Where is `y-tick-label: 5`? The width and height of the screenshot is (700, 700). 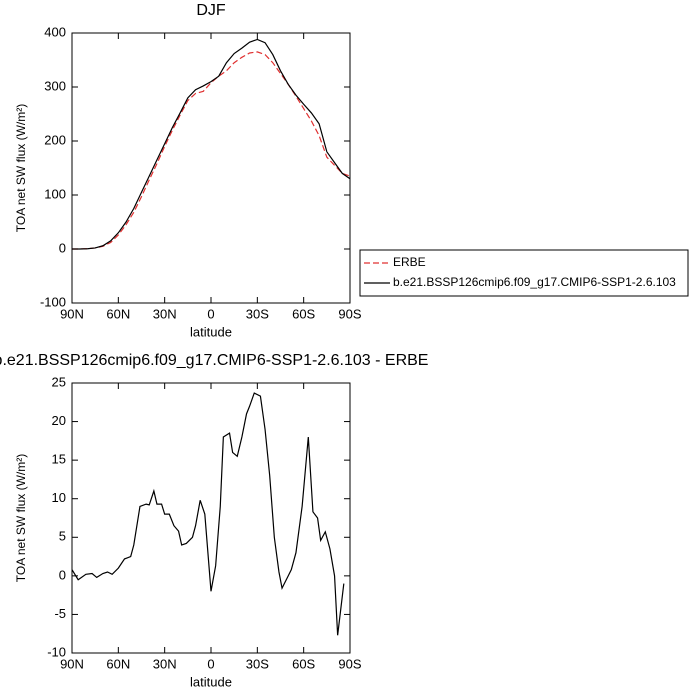
y-tick-label: 5 is located at coordinates (62, 536).